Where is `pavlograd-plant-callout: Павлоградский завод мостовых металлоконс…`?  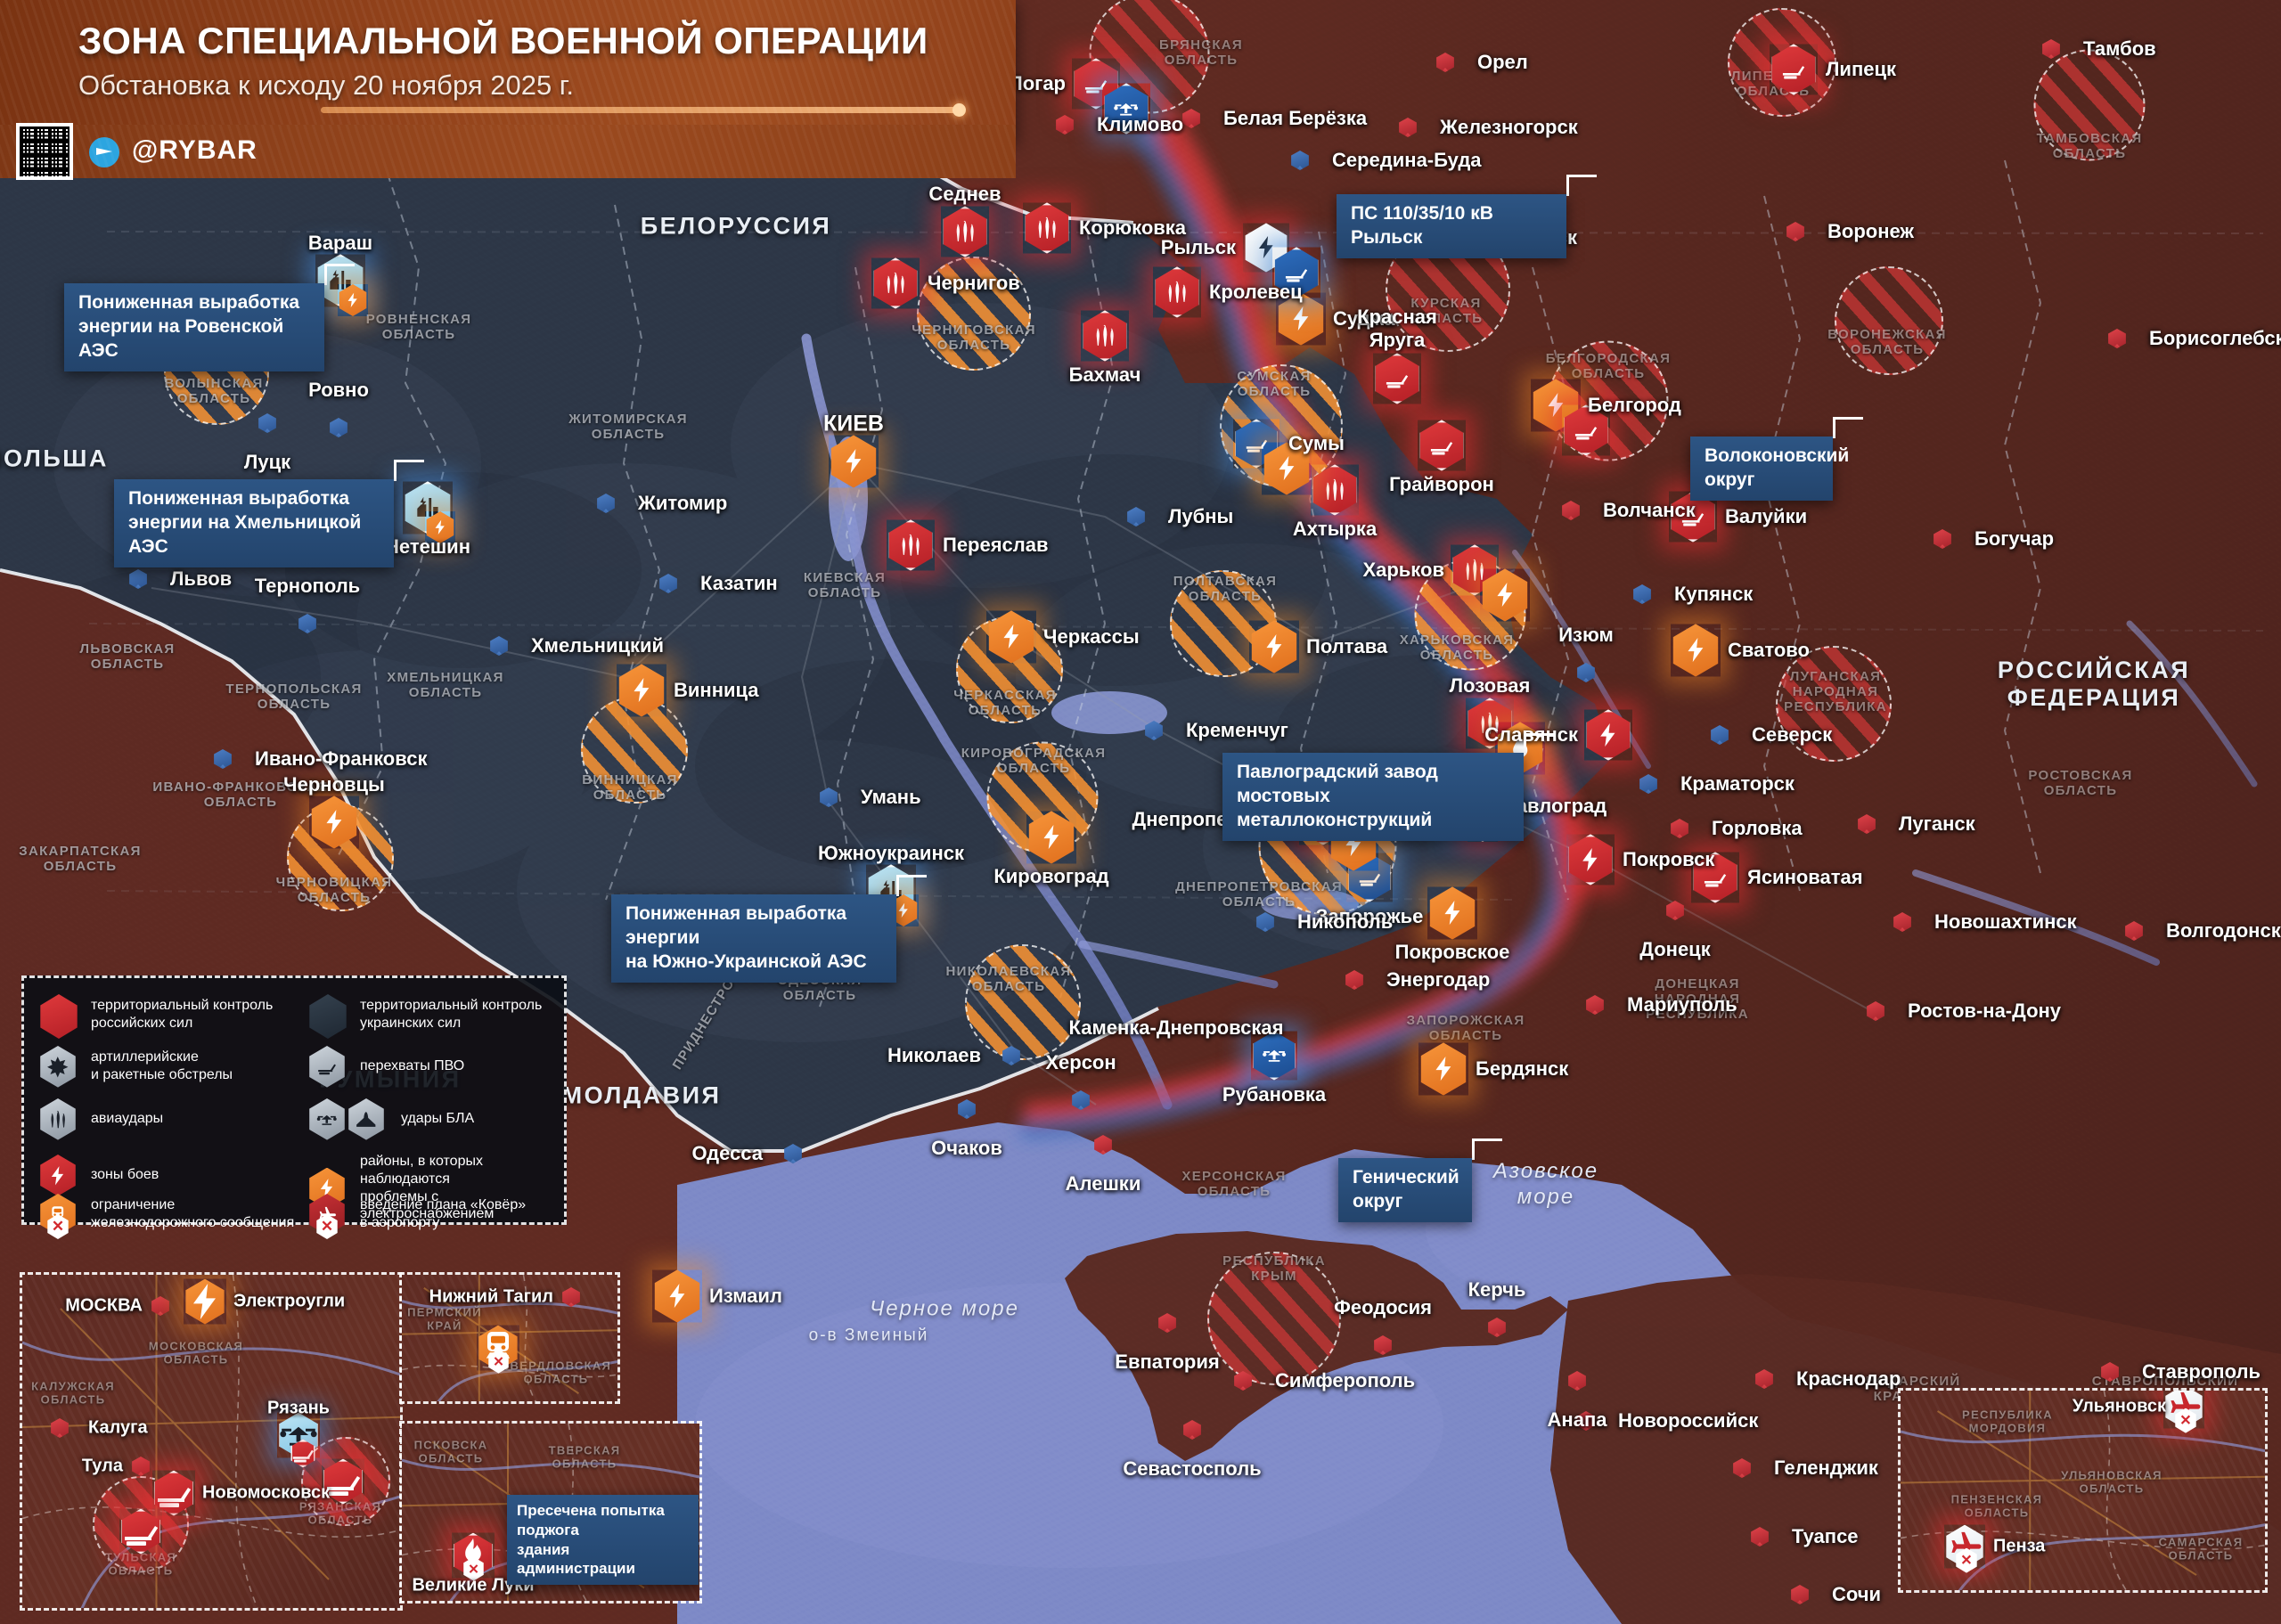
pavlograd-plant-callout: Павлоградский завод мостовых металлоконс… is located at coordinates (1373, 797).